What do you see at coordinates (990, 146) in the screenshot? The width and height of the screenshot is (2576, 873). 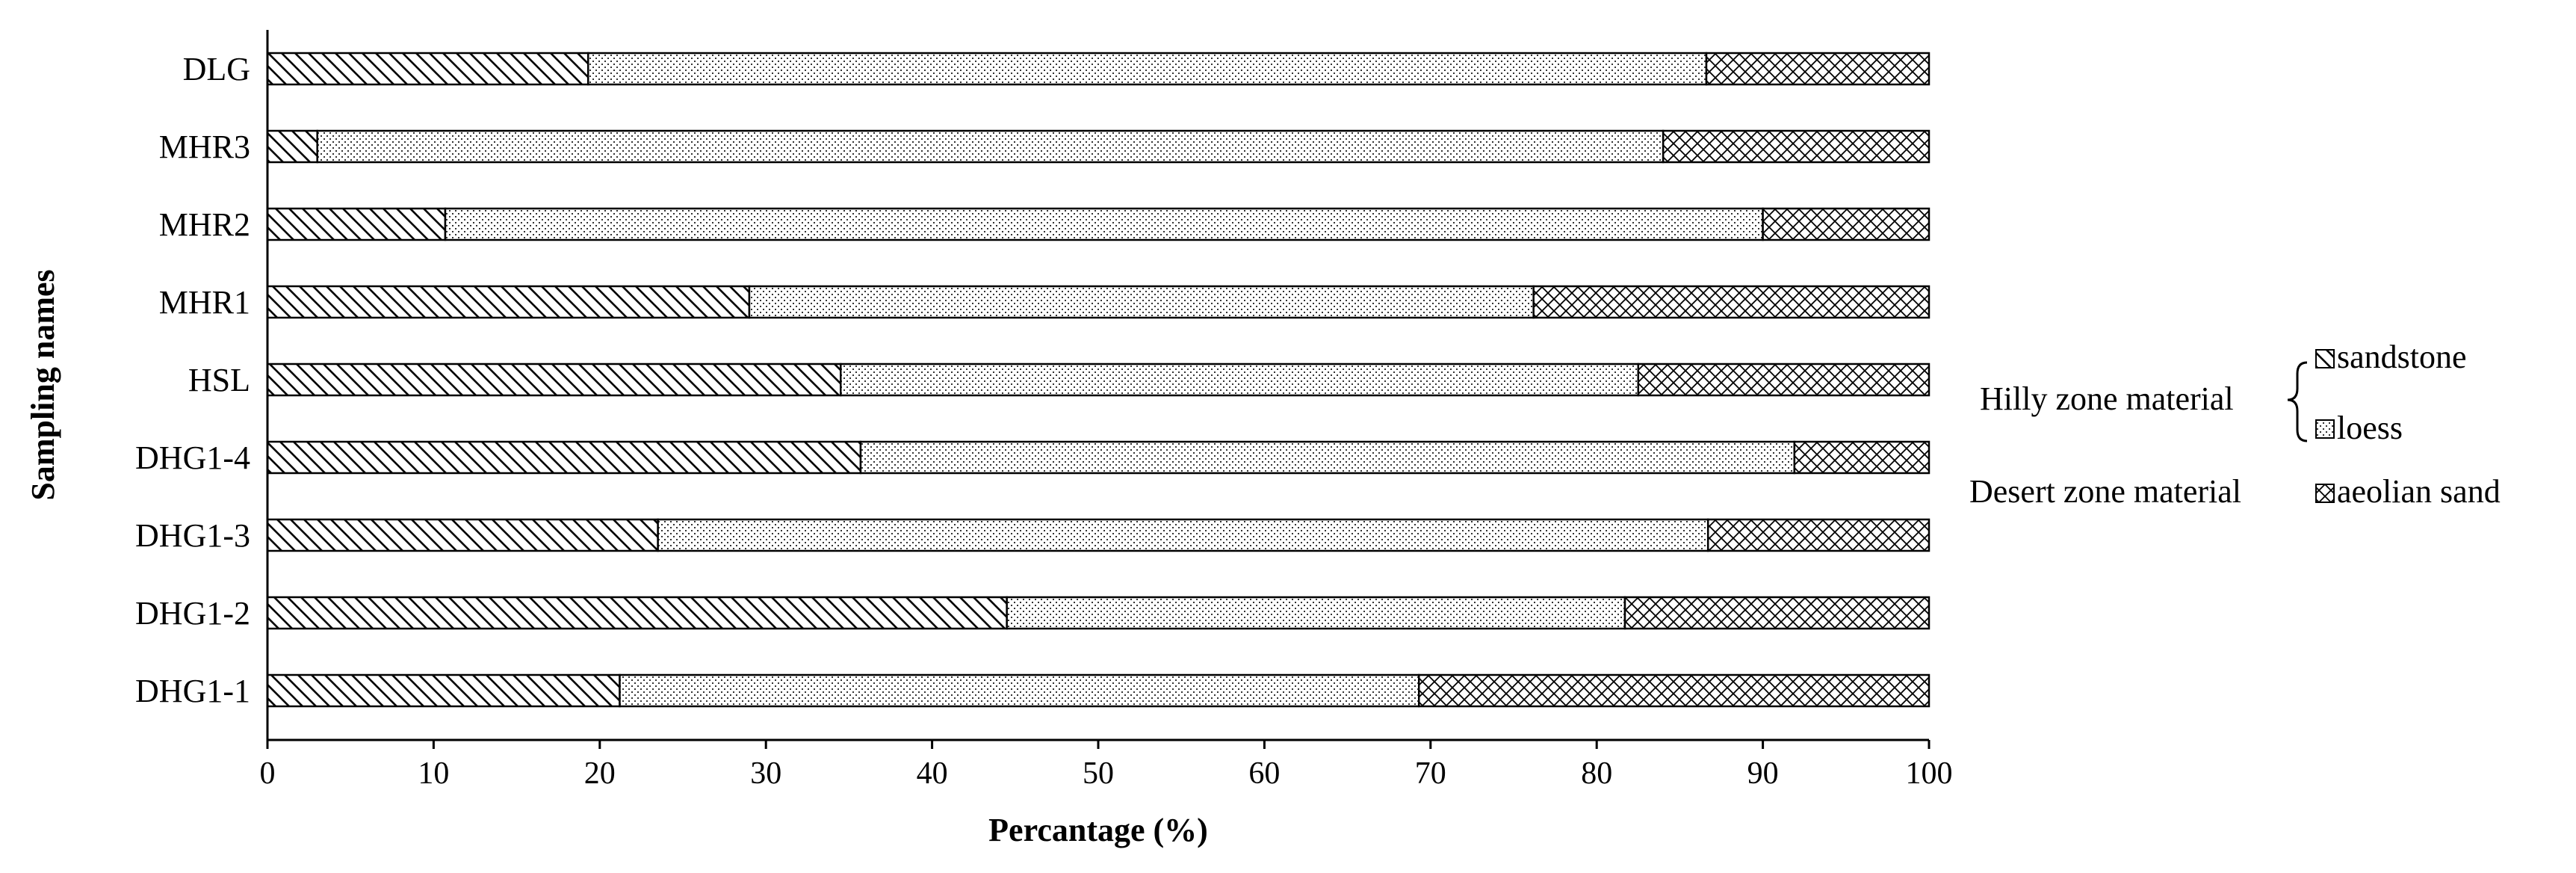 I see `bar-mhr3-loess` at bounding box center [990, 146].